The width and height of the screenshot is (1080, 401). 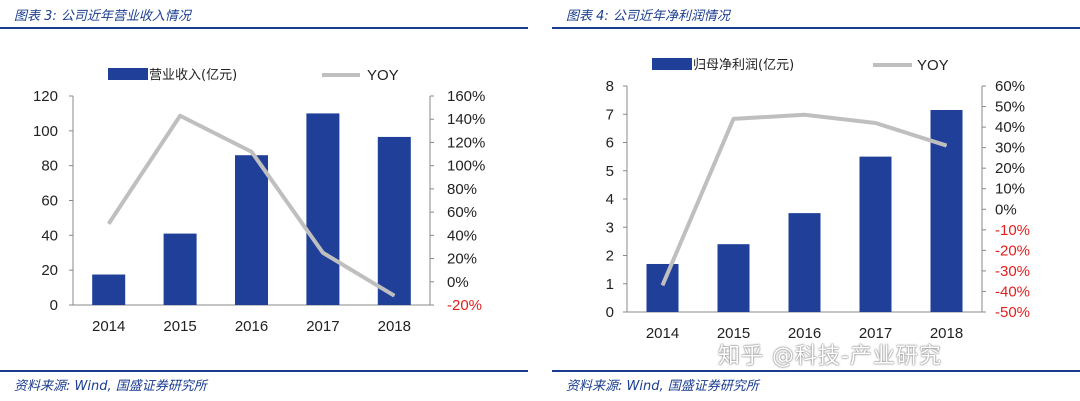 I want to click on y-right-tick-label: -10%, so click(x=1012, y=230).